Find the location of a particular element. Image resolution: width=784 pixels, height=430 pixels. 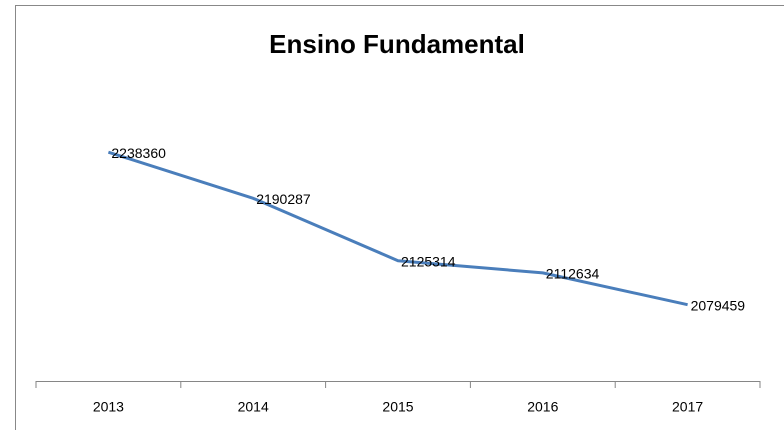

data-label: 2238360 is located at coordinates (138, 153).